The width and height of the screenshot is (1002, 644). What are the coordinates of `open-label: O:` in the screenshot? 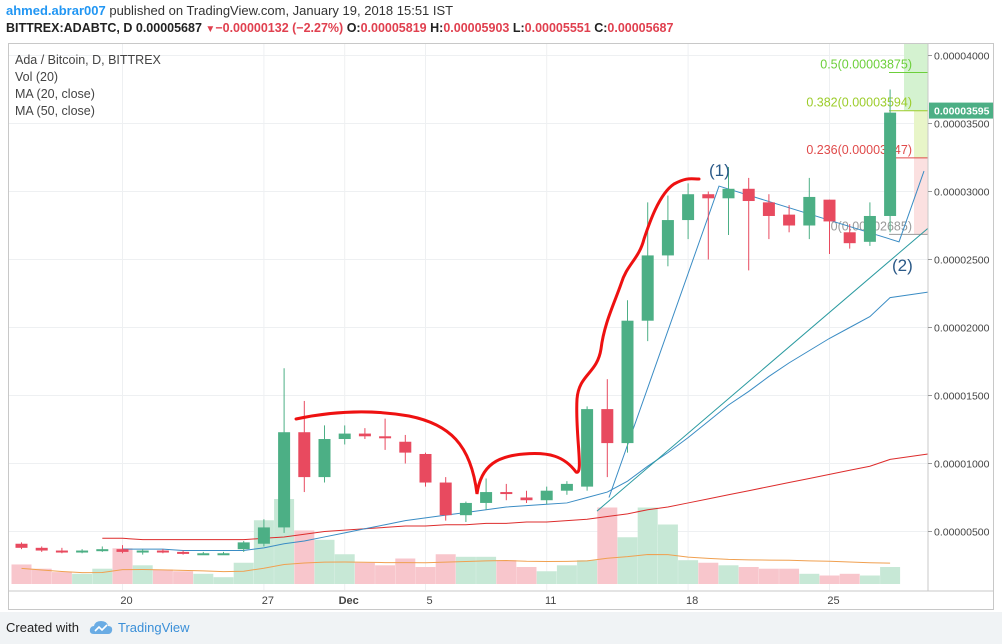 It's located at (353, 28).